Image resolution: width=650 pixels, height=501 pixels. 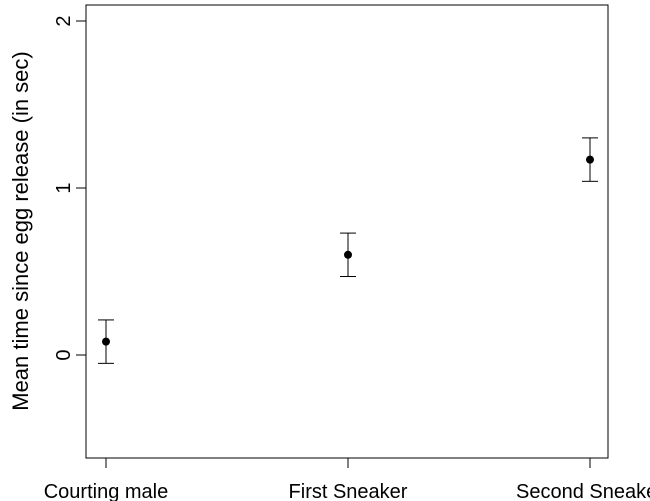 I want to click on y-axis: 0 1 2, so click(x=69, y=188).